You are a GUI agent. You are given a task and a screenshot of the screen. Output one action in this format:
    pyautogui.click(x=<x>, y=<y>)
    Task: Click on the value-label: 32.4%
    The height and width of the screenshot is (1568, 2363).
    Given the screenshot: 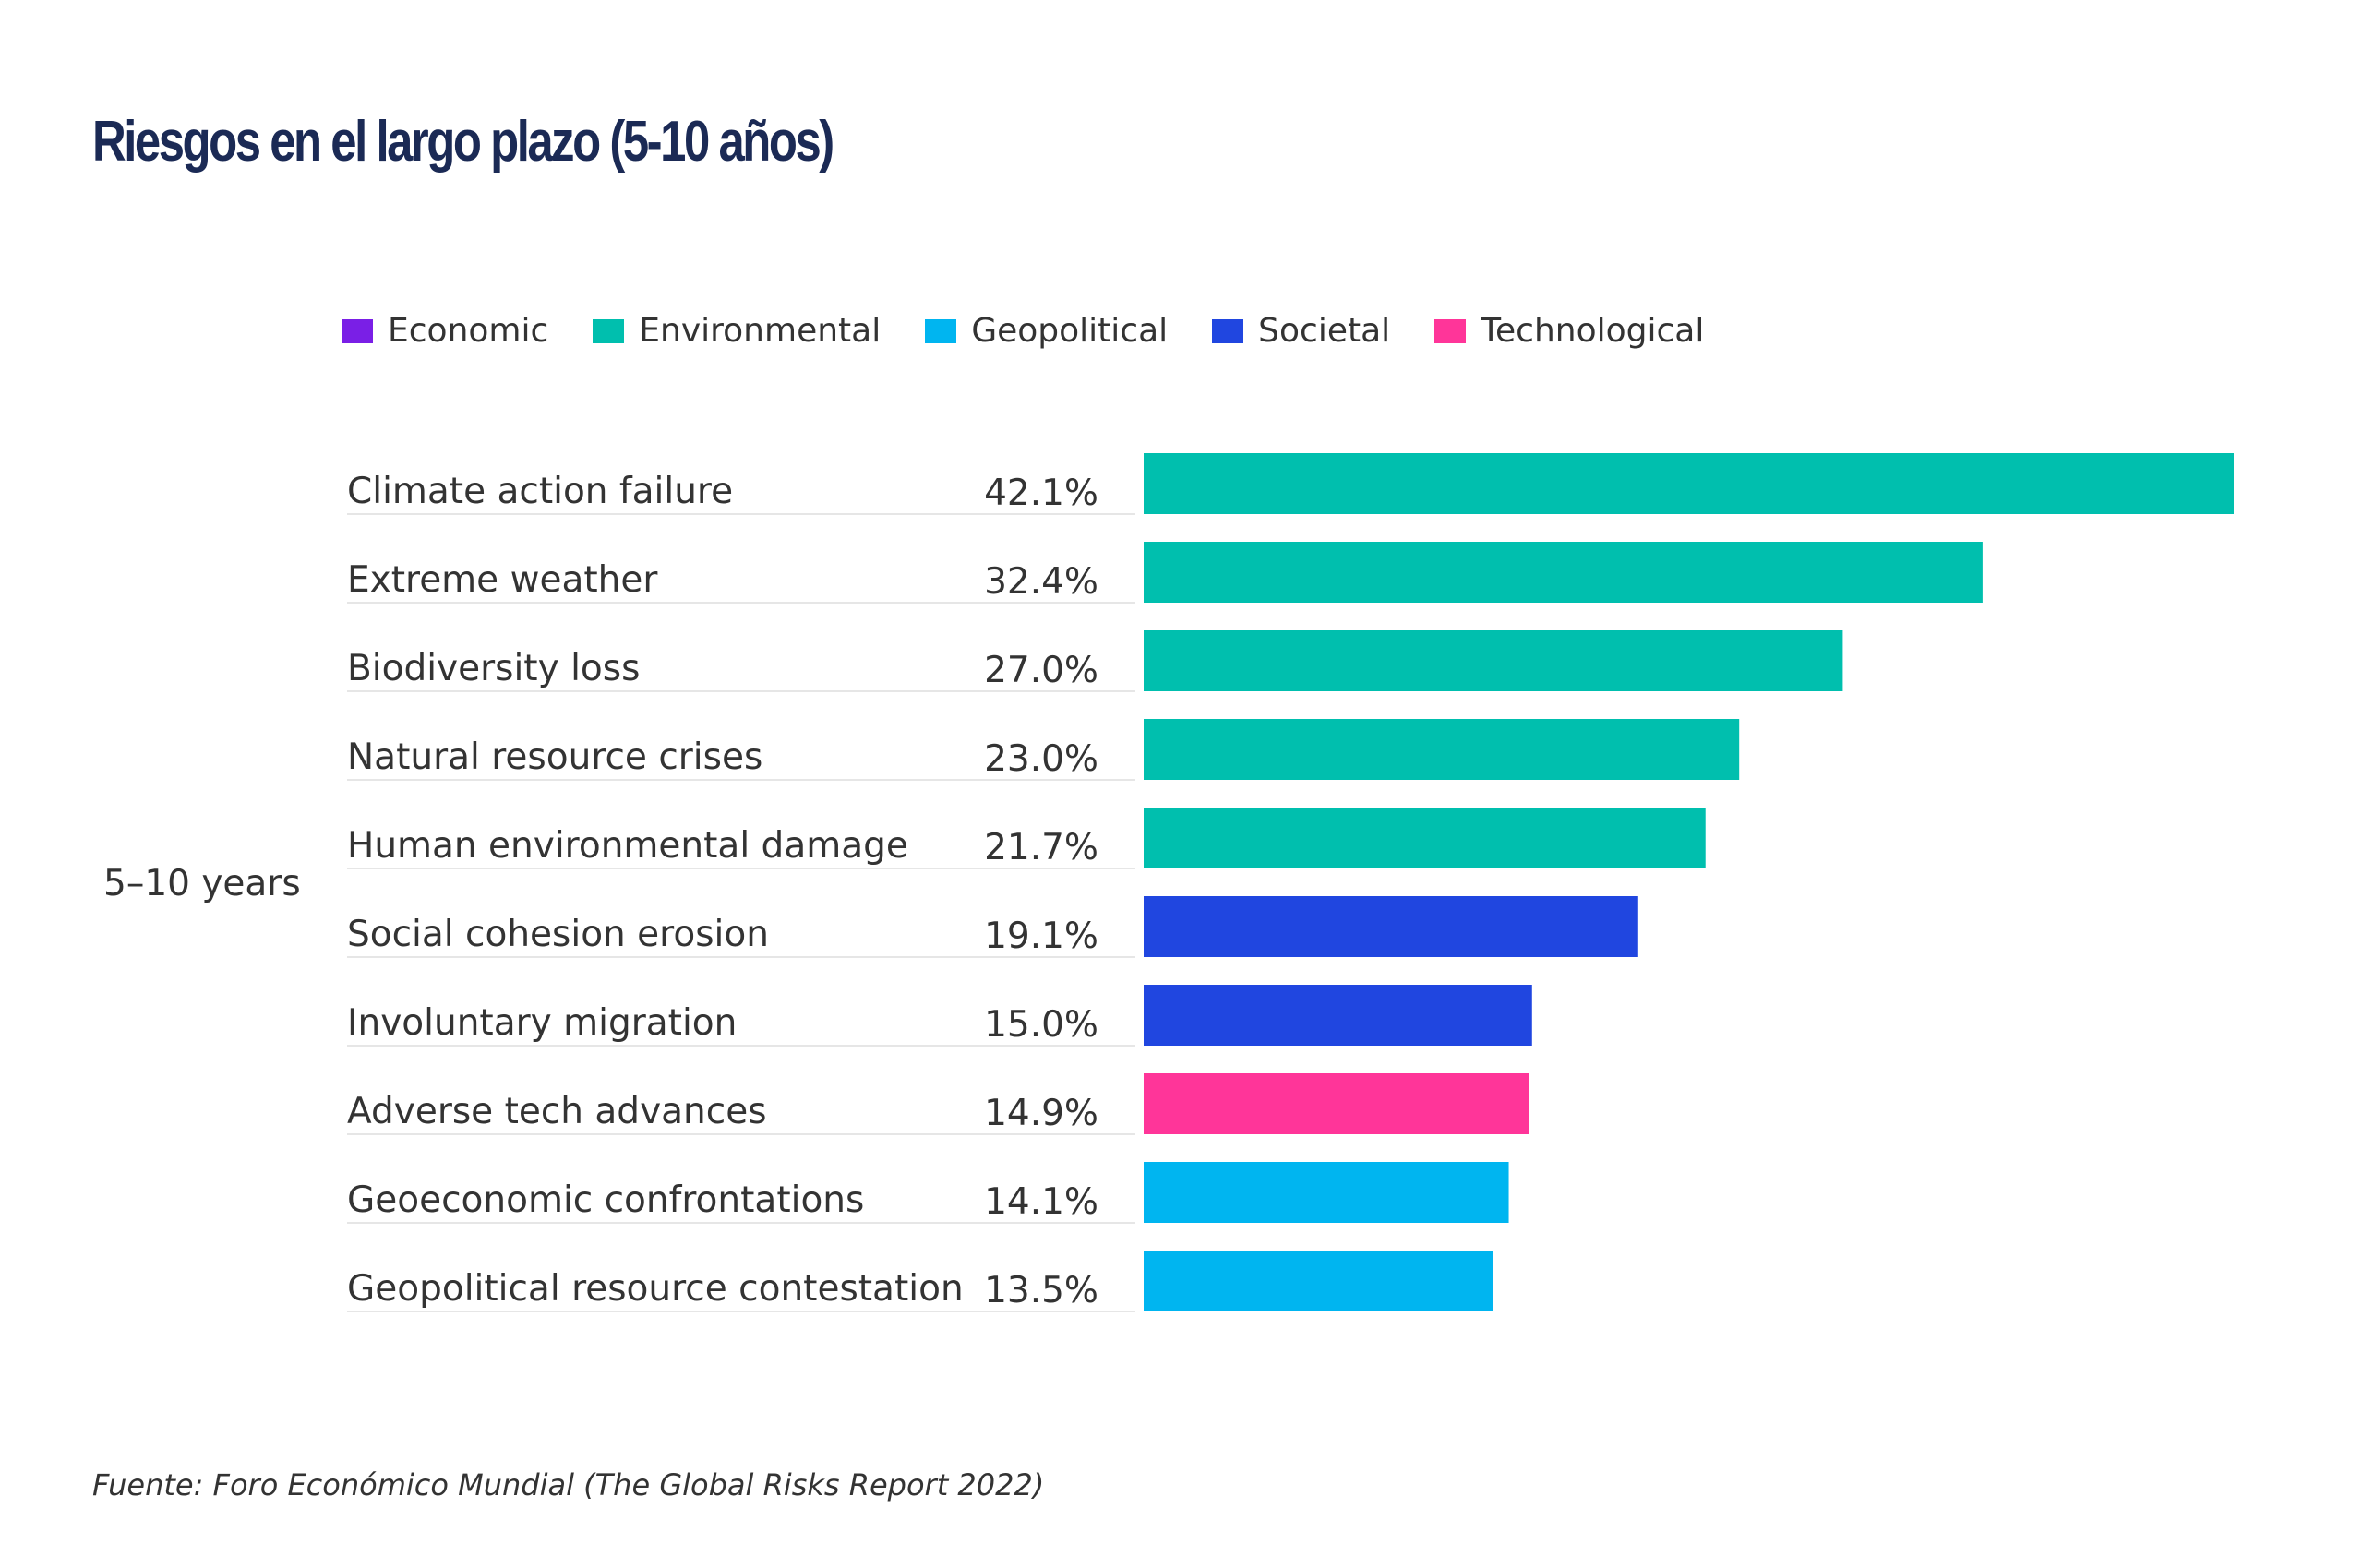 What is the action you would take?
    pyautogui.click(x=1041, y=582)
    